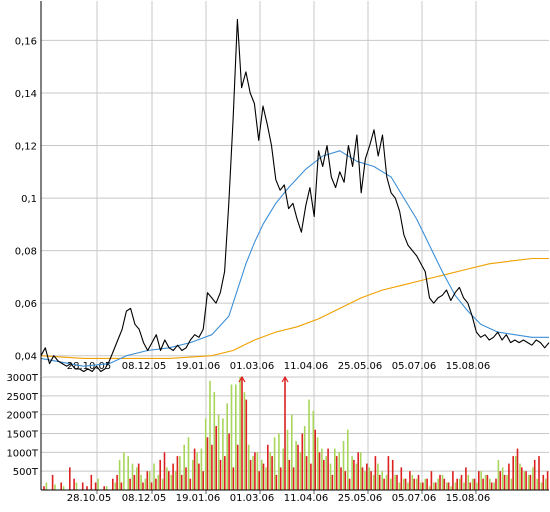  I want to click on volume-y-tick-label: 3000T, so click(22, 378).